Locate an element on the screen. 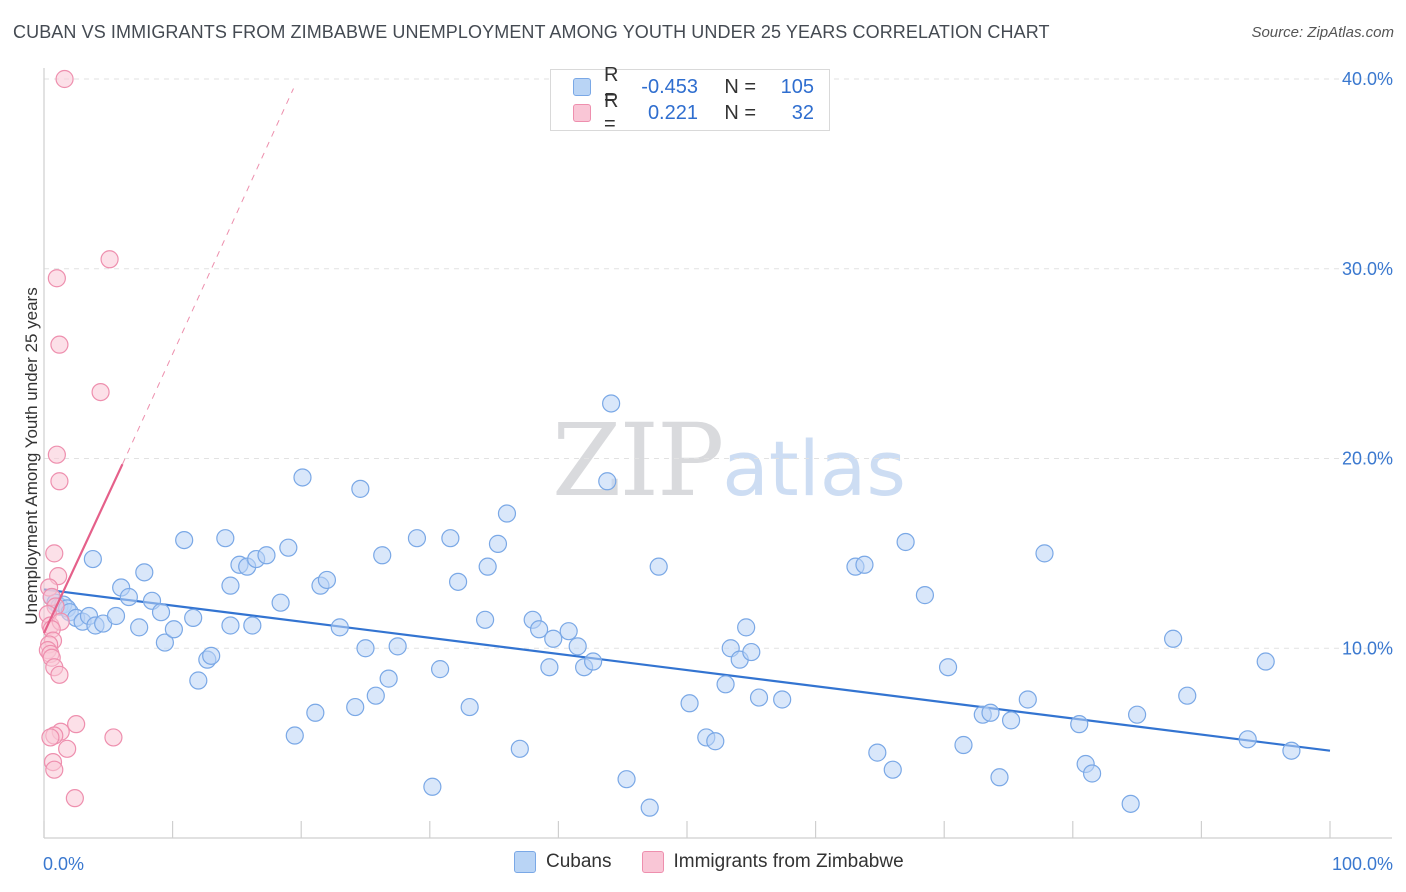 Image resolution: width=1406 pixels, height=892 pixels. n-label: N = is located at coordinates (740, 112).